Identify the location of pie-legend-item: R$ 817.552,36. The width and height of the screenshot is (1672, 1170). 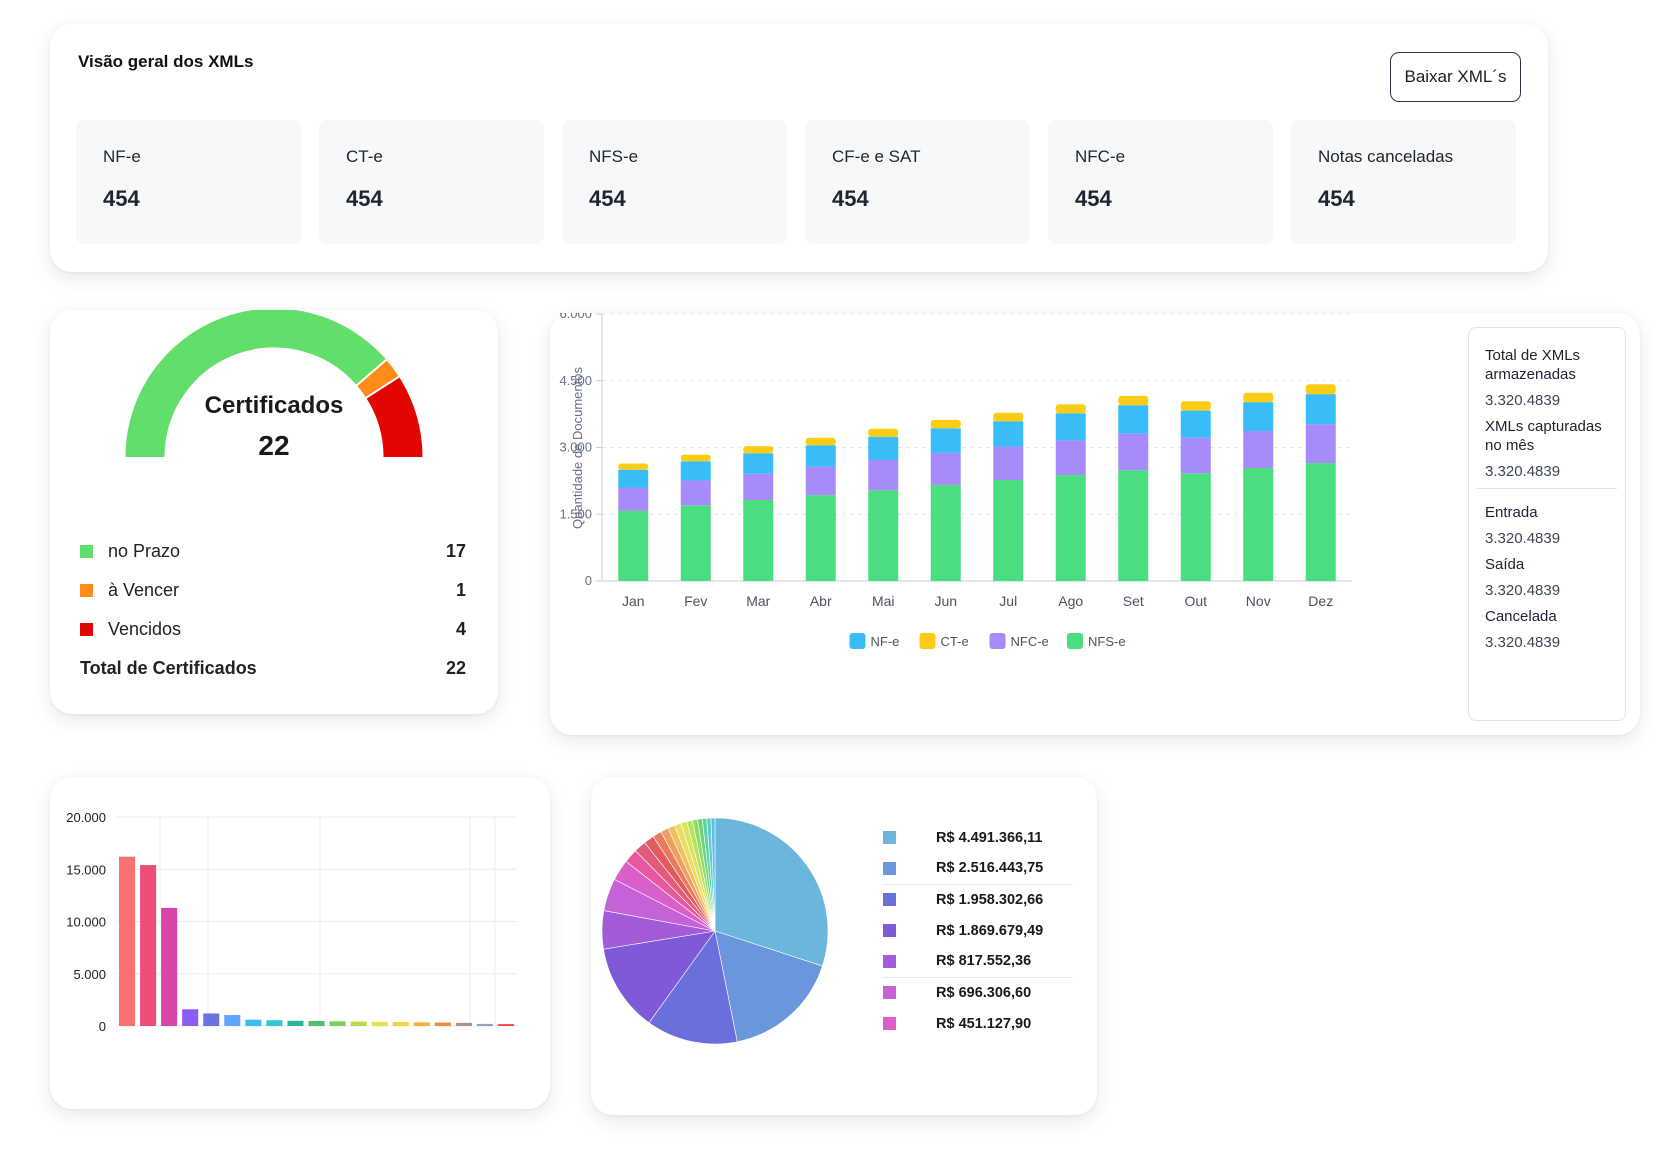
(978, 961).